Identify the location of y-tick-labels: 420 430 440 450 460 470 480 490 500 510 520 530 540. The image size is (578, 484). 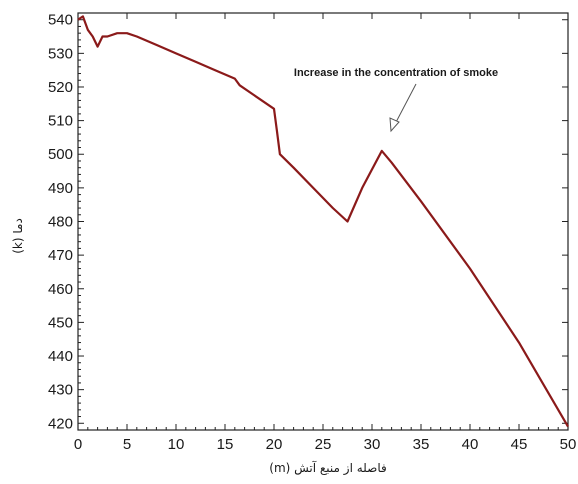
(60, 222).